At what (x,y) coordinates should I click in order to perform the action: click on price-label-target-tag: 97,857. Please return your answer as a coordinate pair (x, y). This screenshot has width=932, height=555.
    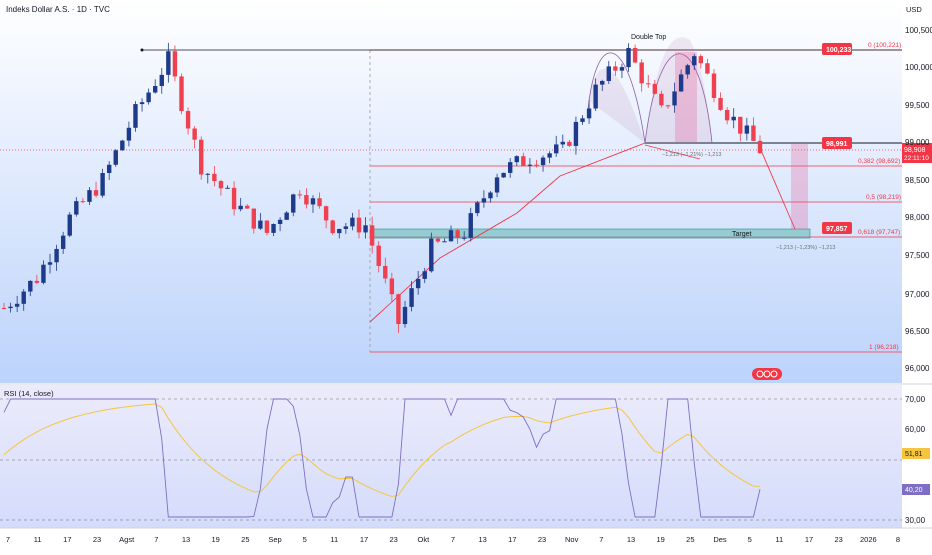
    Looking at the image, I should click on (837, 228).